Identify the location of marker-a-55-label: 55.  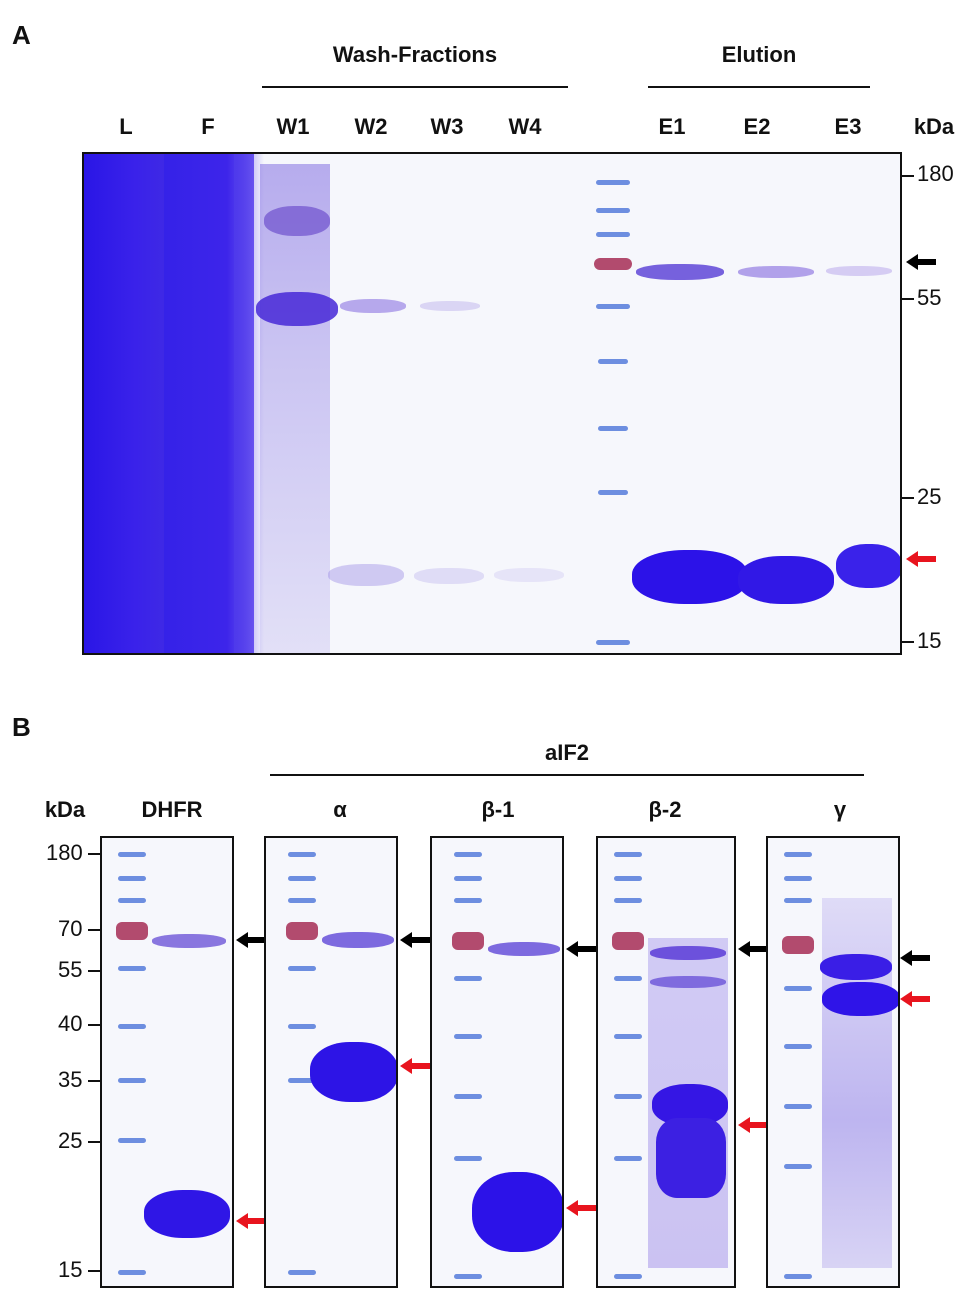
(929, 297).